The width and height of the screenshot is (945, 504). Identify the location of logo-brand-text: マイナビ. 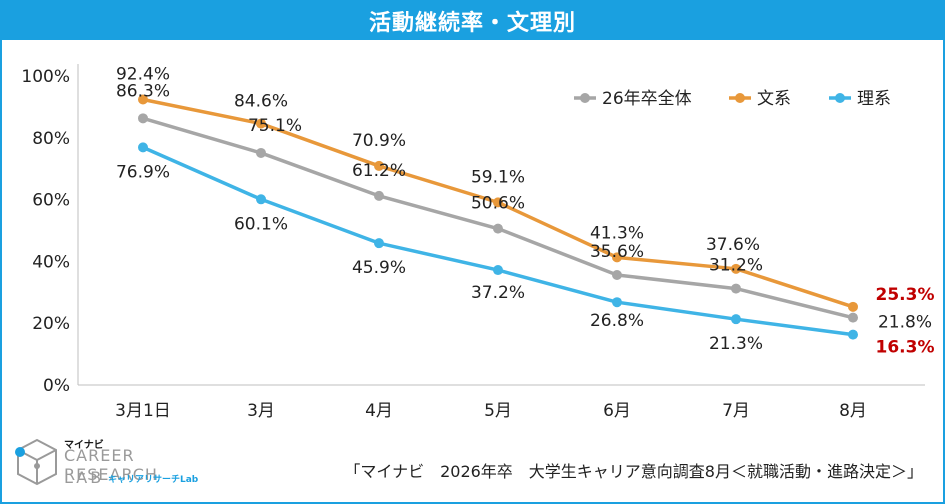
(84, 445).